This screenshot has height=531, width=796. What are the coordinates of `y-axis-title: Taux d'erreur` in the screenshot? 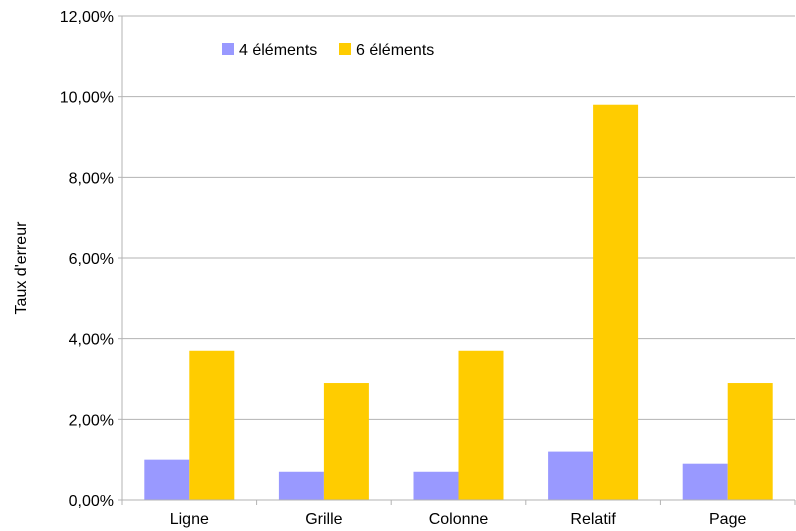 It's located at (21, 268).